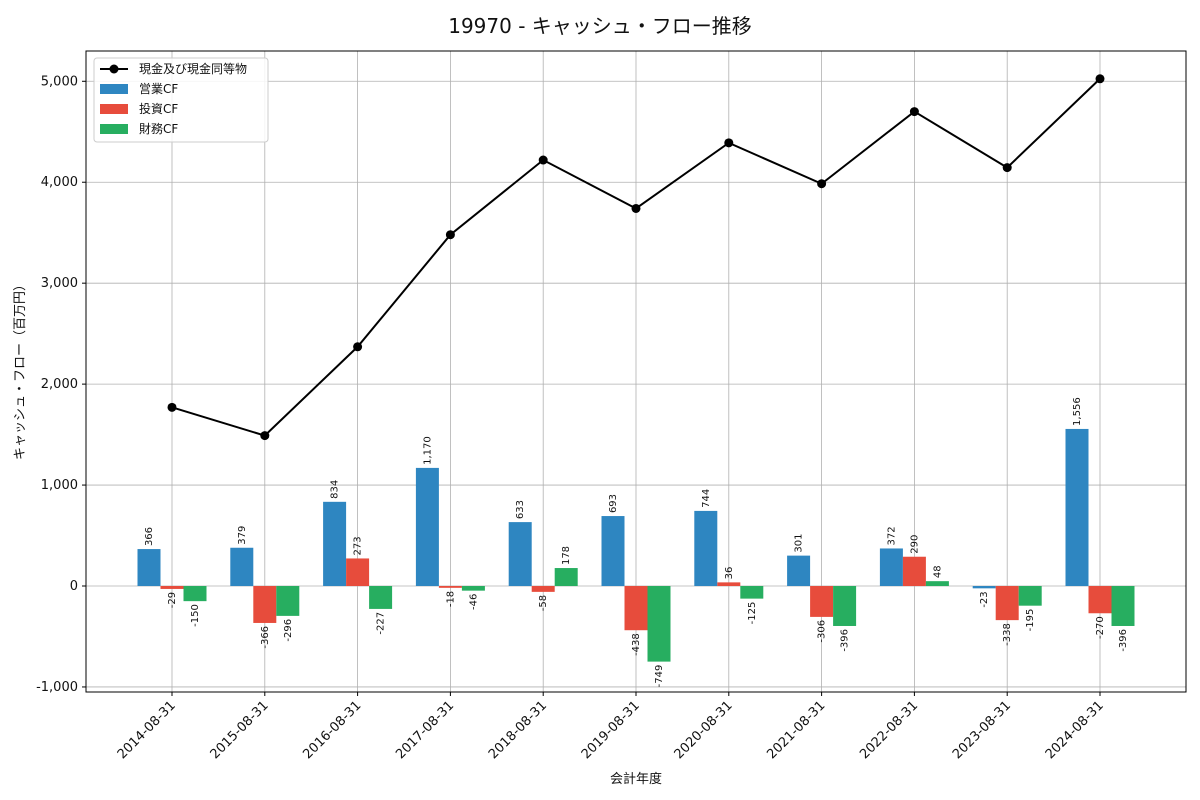 The image size is (1200, 800). What do you see at coordinates (636, 779) in the screenshot?
I see `x-axis-label: 会計年度` at bounding box center [636, 779].